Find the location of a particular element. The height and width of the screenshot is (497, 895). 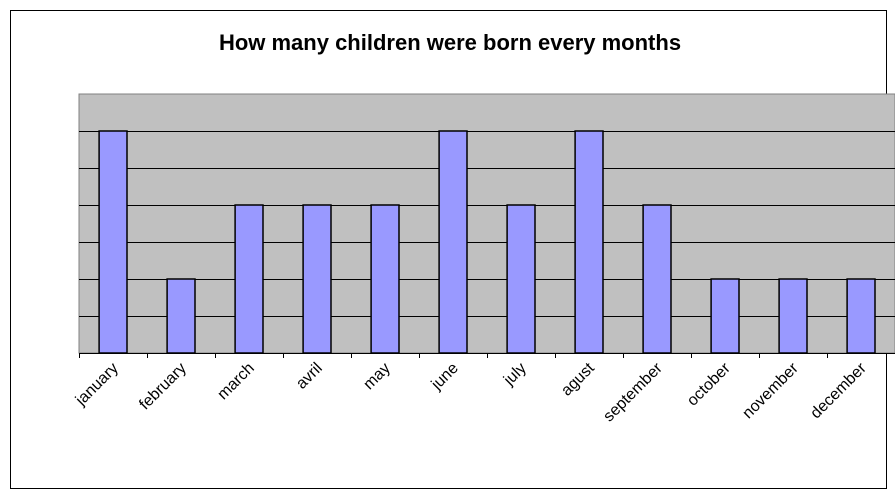

bar-november is located at coordinates (793, 316).